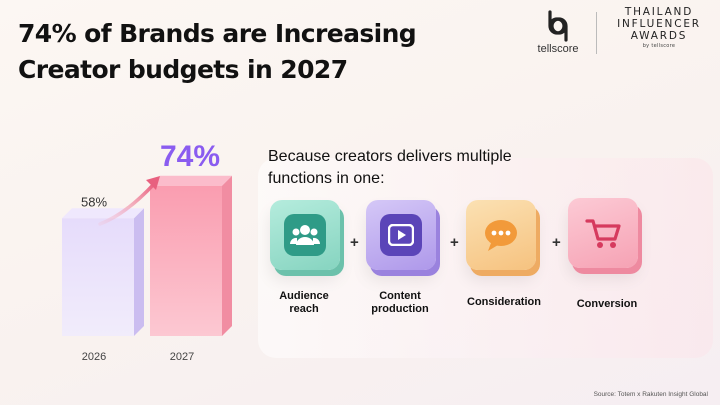  Describe the element at coordinates (147, 251) in the screenshot. I see `bar-chart: 58% 2026 74% 2027` at that location.